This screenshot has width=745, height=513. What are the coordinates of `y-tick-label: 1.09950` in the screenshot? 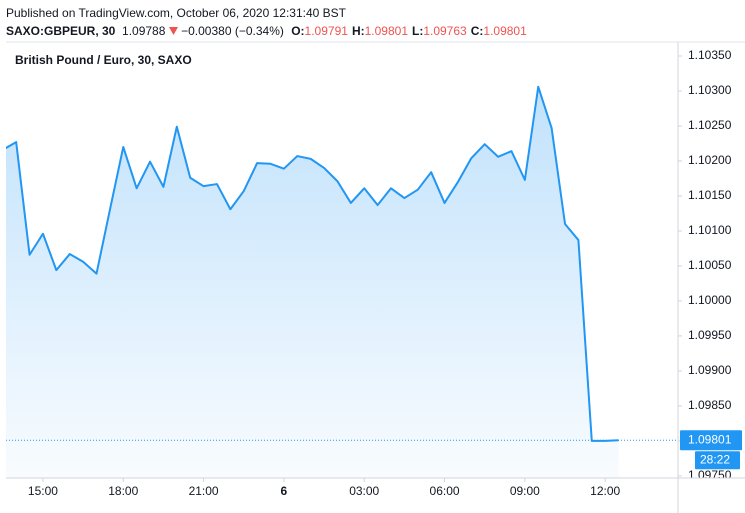 It's located at (710, 335).